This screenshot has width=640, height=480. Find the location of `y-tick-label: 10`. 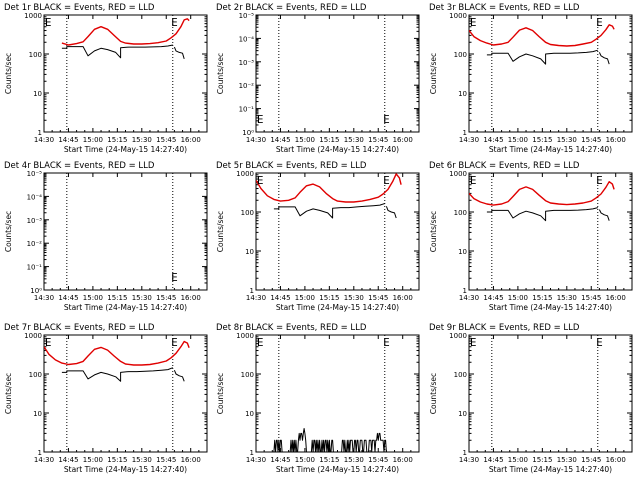

y-tick-label: 10 is located at coordinates (462, 94).